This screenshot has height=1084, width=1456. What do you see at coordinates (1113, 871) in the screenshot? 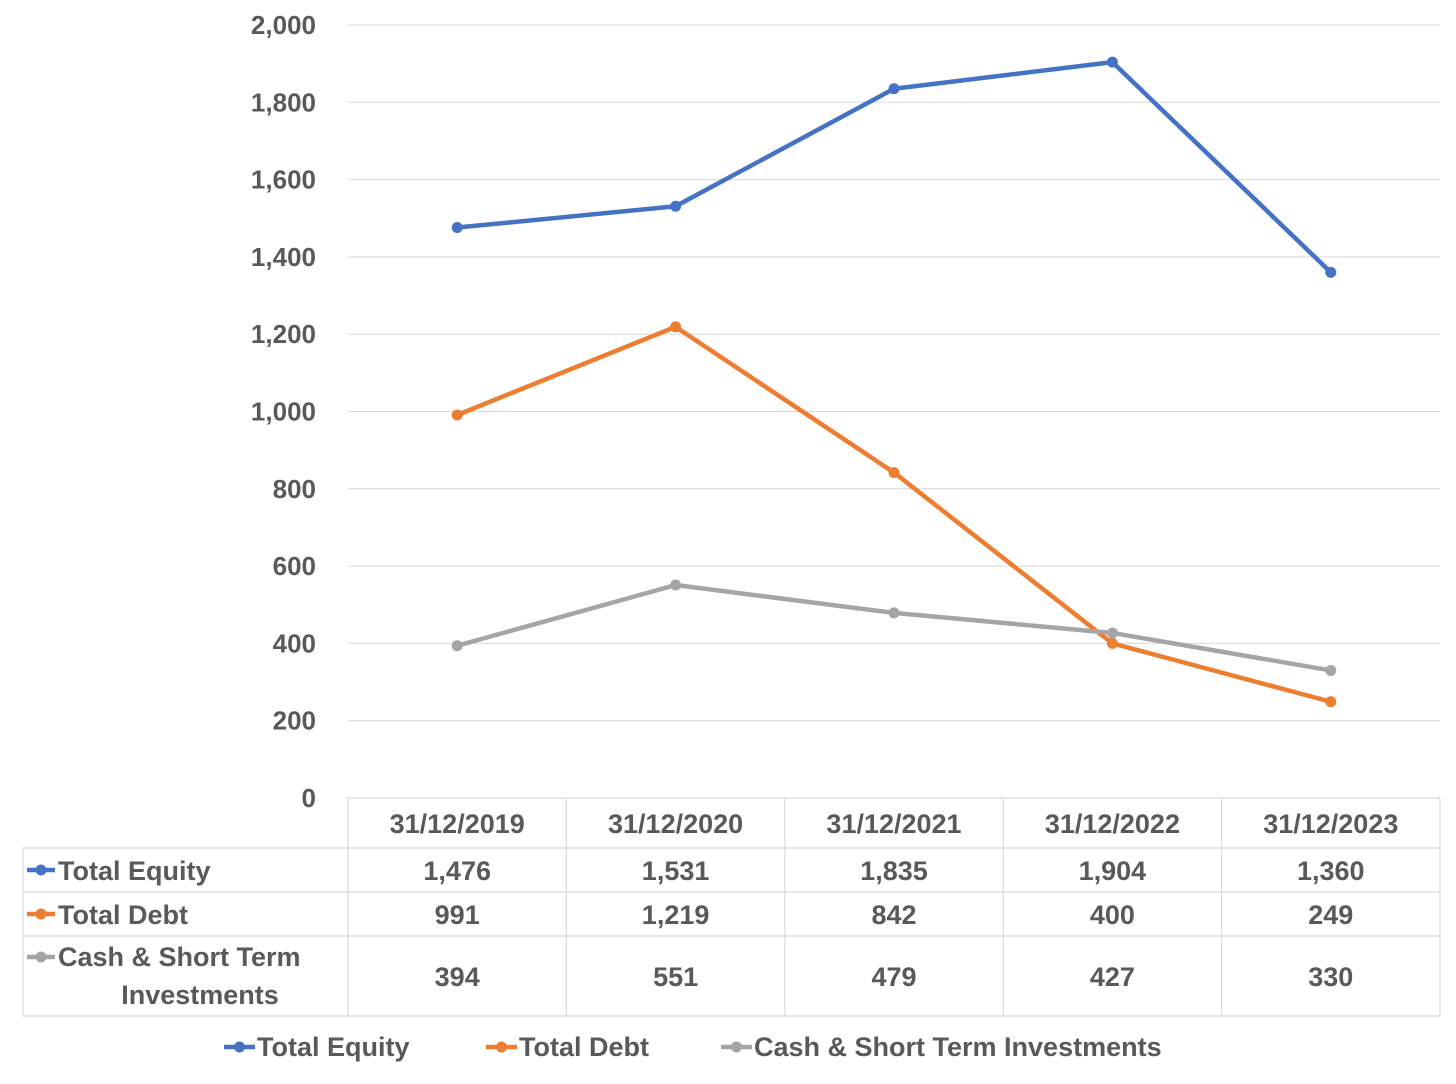
I see `table-cell-value: 1,904` at bounding box center [1113, 871].